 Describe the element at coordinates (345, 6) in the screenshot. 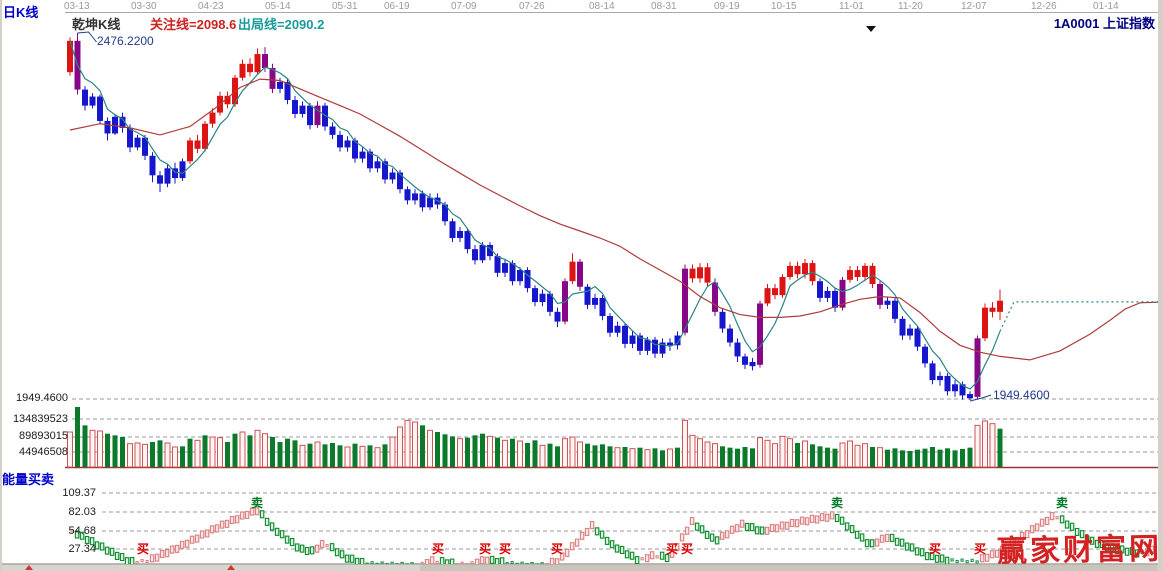

I see `date-tick: 05-31` at that location.